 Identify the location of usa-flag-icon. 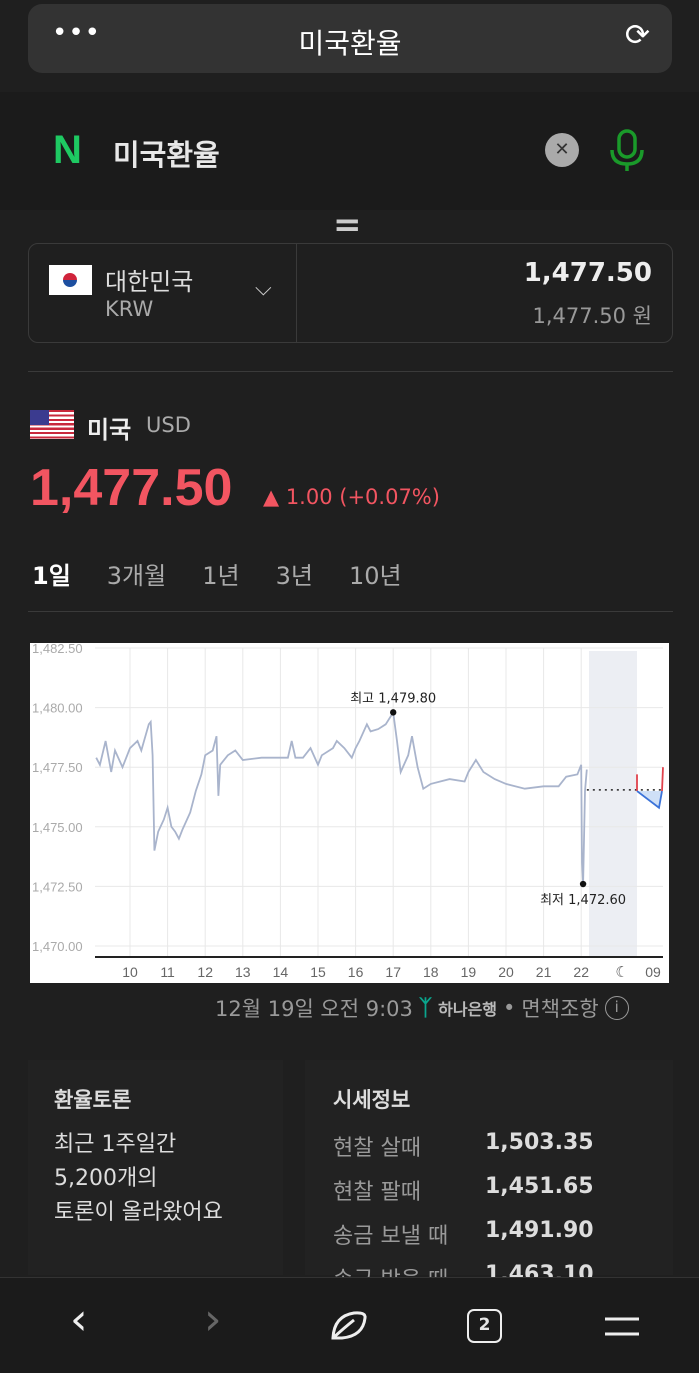
(52, 424).